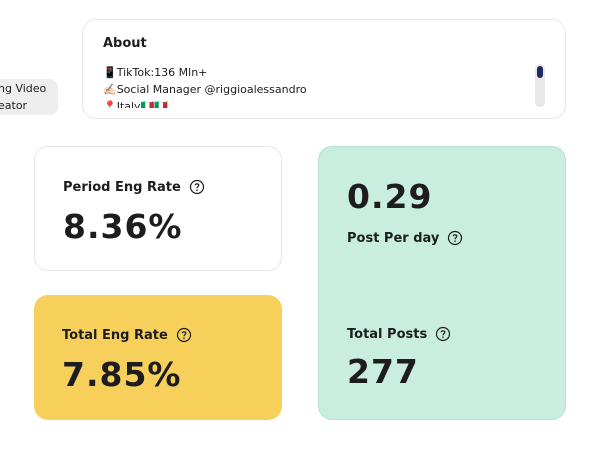  I want to click on period-eng-rate-card: Period Eng Rate 8.36%, so click(158, 208).